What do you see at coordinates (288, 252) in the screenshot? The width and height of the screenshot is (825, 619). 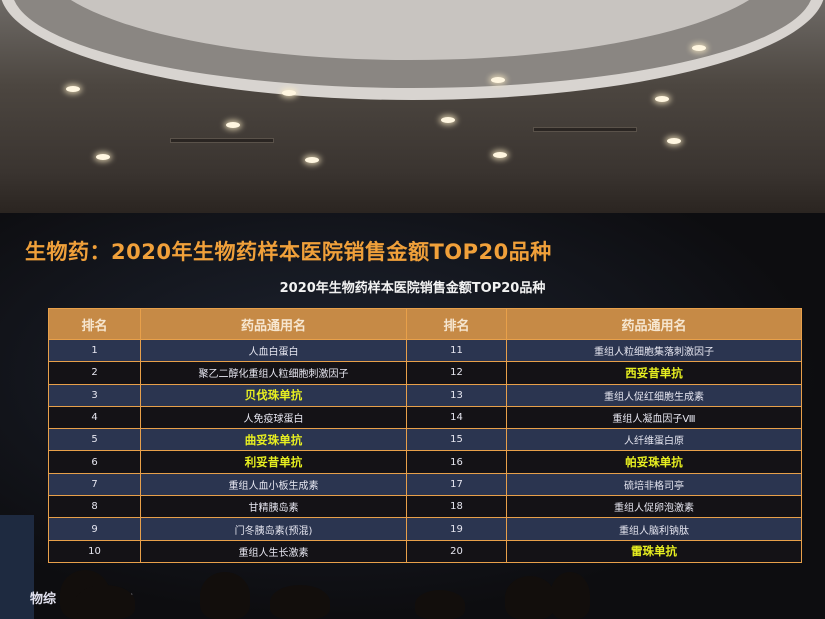 I see `slide-title: 生物药：2020年生物药样本医院销售金额TOP20品种` at bounding box center [288, 252].